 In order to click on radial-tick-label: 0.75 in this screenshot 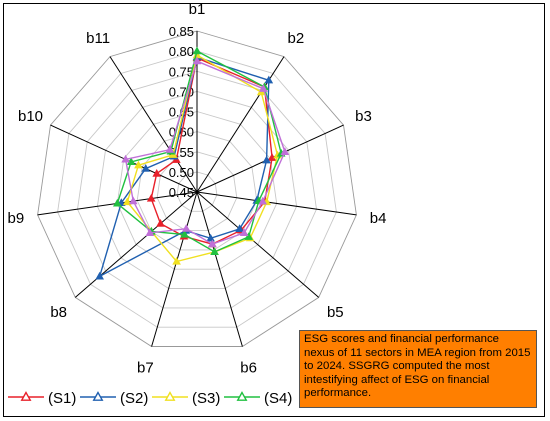, I will do `click(181, 71)`.